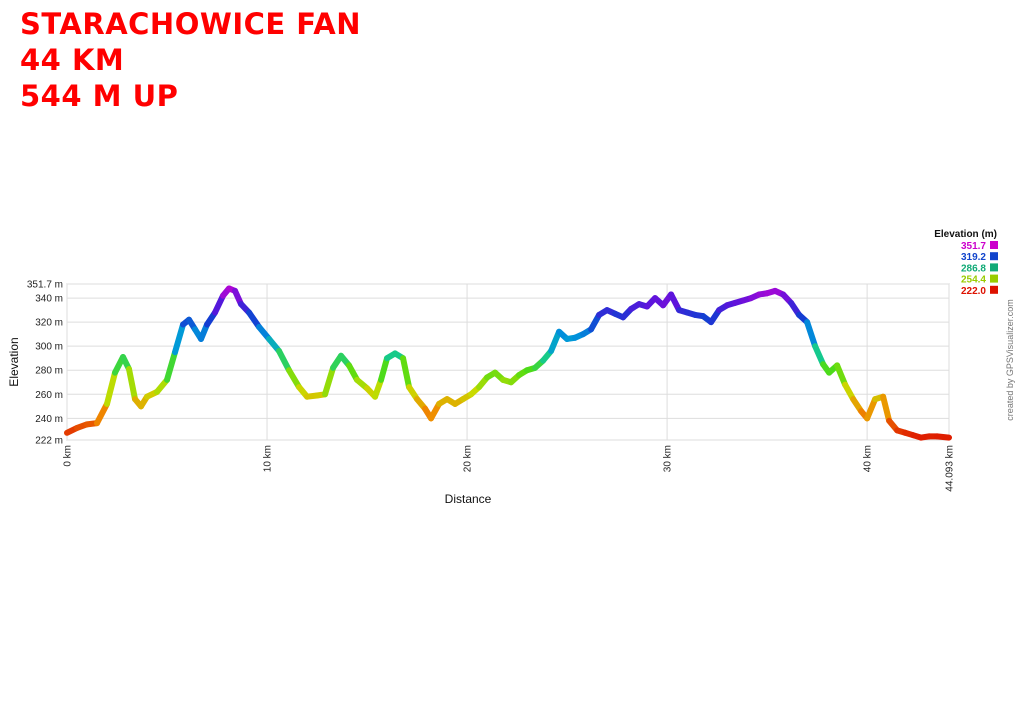  I want to click on legend-value: 254.4, so click(973, 280).